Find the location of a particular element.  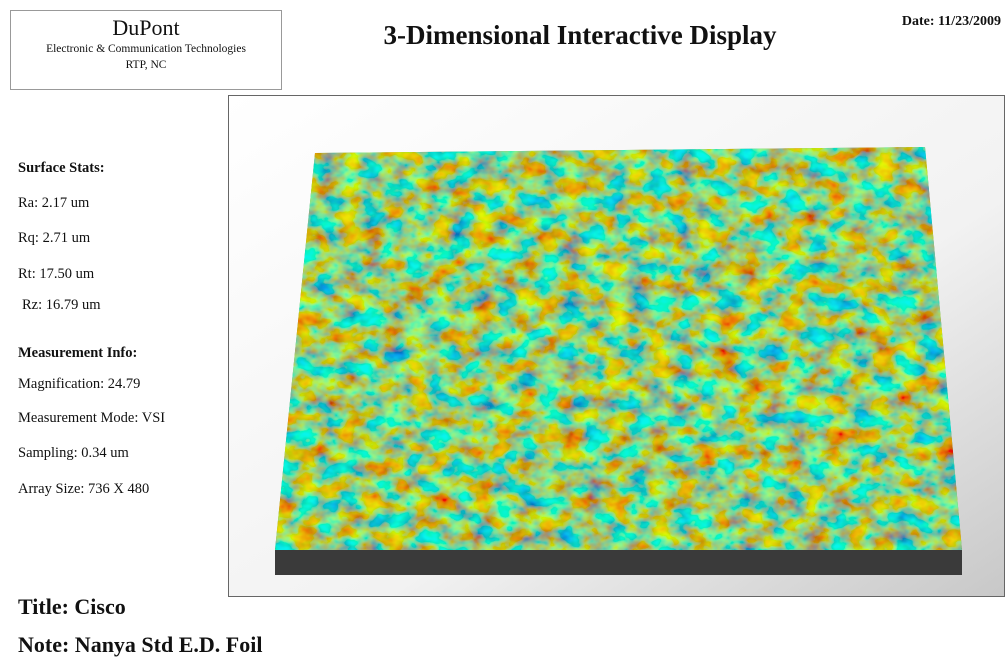

info: Magnification: 24.79 is located at coordinates (79, 384).